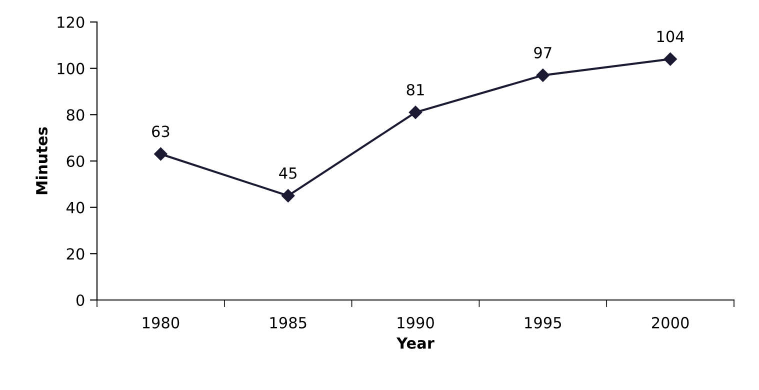 Image resolution: width=759 pixels, height=390 pixels. I want to click on y-tick-label: 100, so click(71, 68).